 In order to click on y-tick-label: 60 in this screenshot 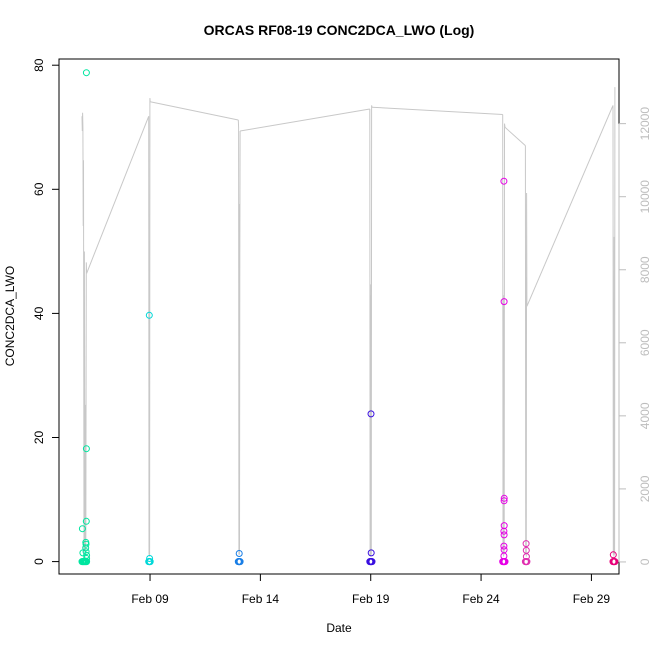, I will do `click(39, 189)`.